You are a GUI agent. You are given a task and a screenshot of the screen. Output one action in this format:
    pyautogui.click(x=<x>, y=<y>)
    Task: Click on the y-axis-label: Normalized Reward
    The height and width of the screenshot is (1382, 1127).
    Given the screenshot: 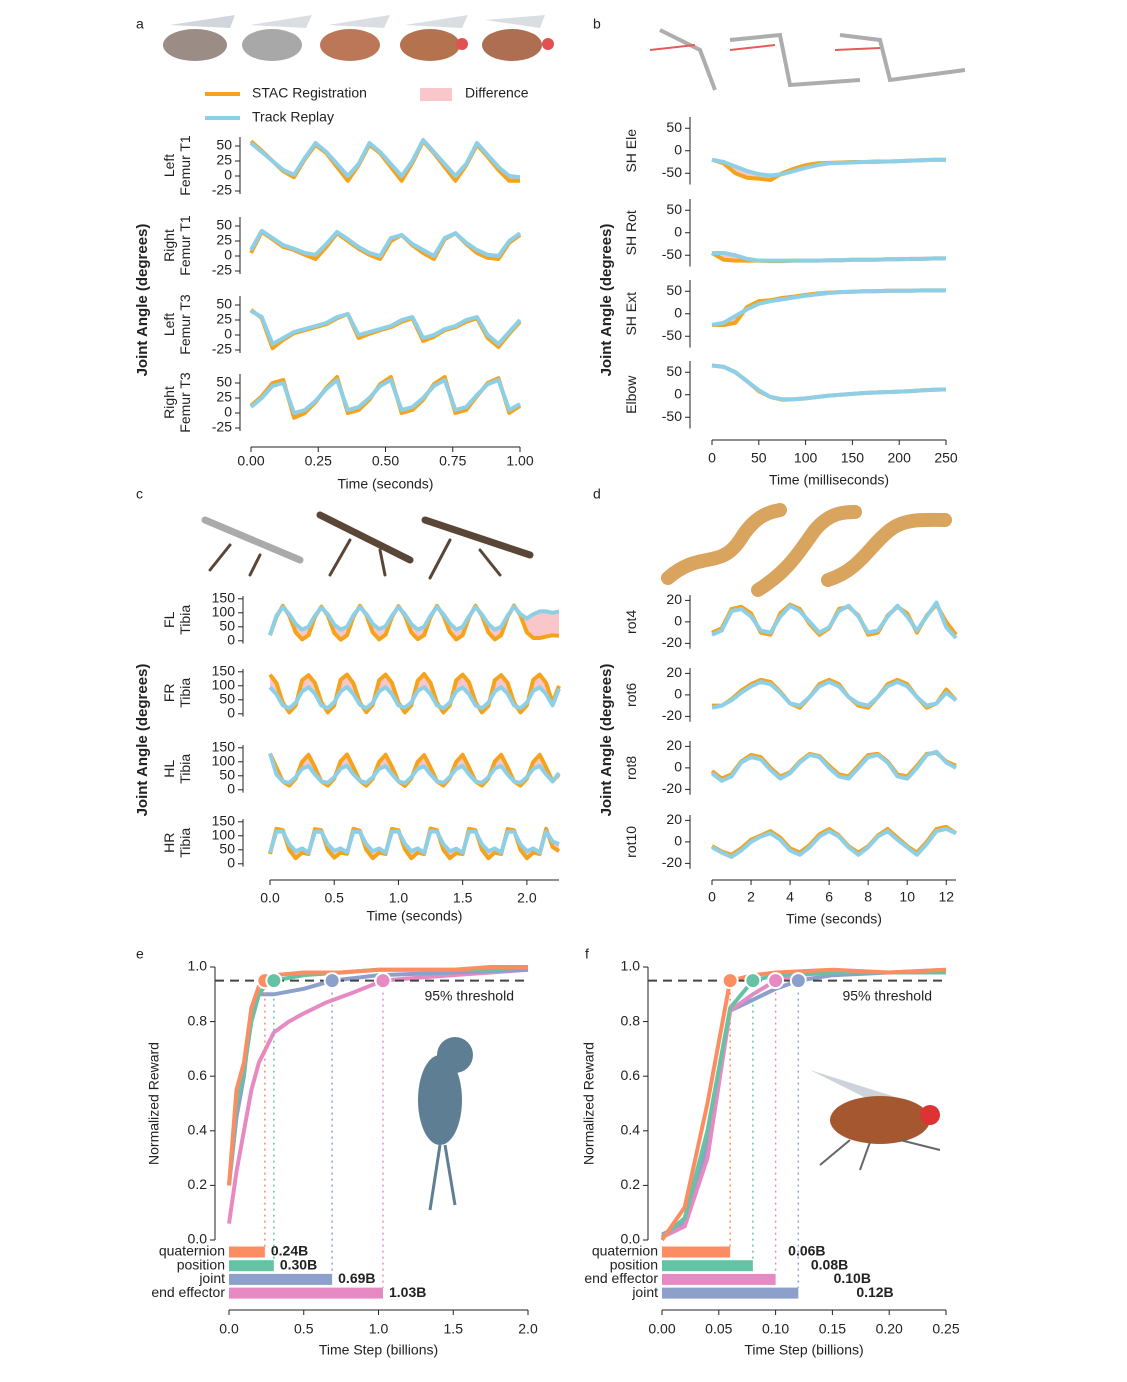 What is the action you would take?
    pyautogui.click(x=589, y=1103)
    